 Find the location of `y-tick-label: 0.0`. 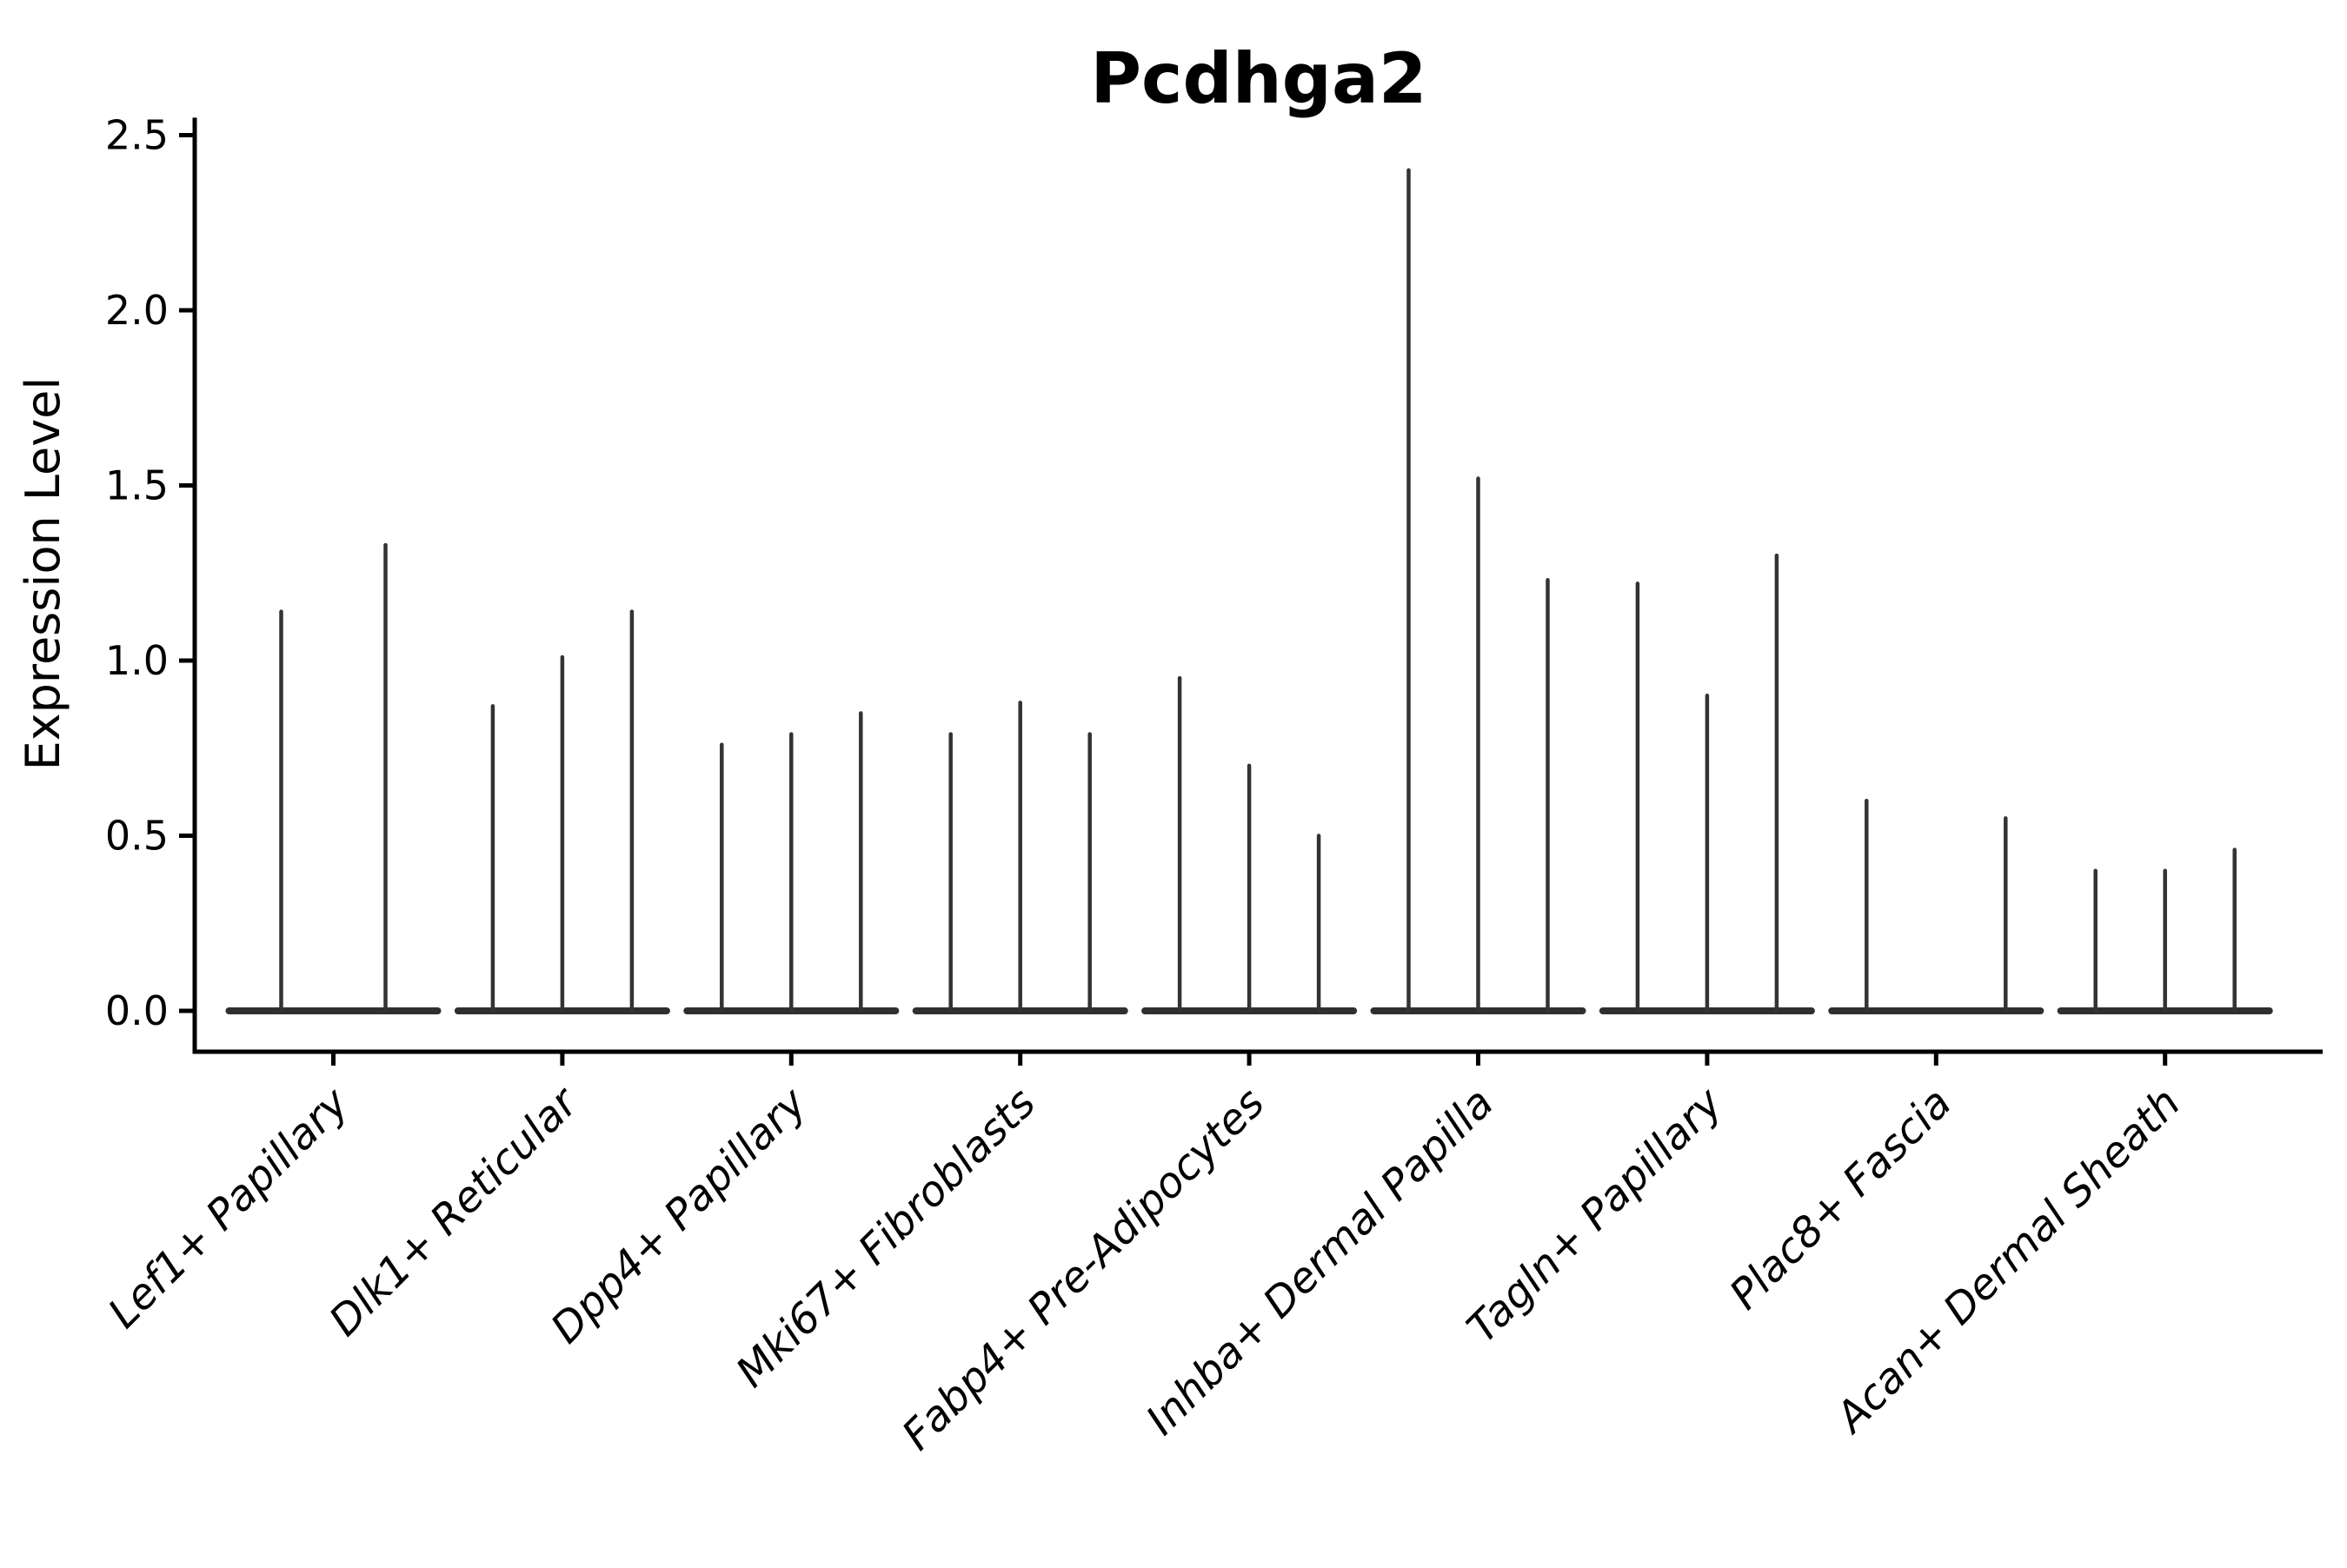

y-tick-label: 0.0 is located at coordinates (137, 1010).